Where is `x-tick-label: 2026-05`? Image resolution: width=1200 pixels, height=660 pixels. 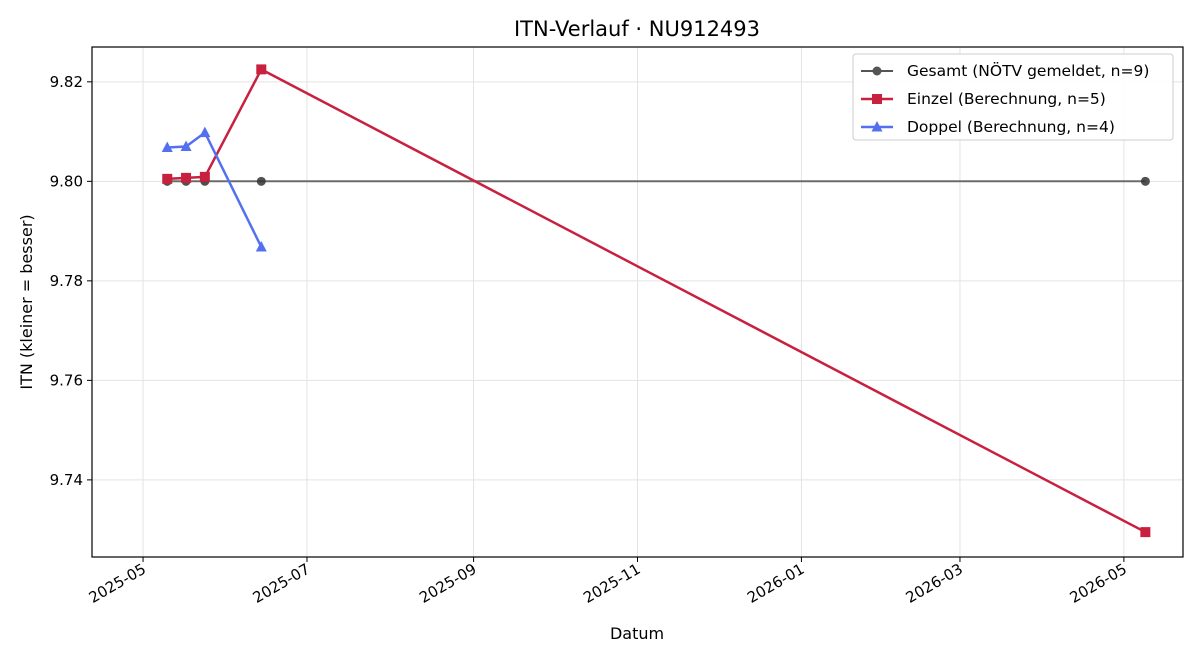 x-tick-label: 2026-05 is located at coordinates (1098, 583).